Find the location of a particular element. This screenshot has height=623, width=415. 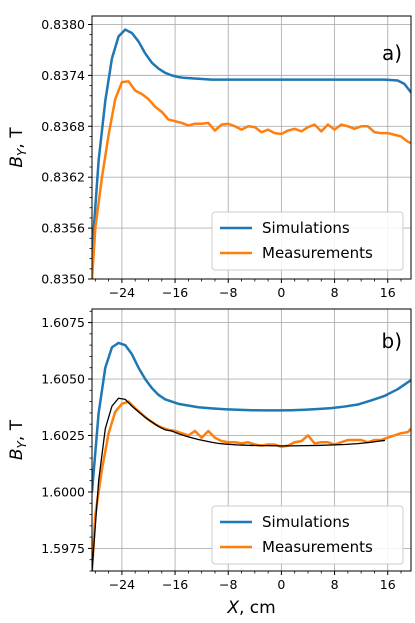

panel-a-xtick-label-16: 16 is located at coordinates (388, 292).